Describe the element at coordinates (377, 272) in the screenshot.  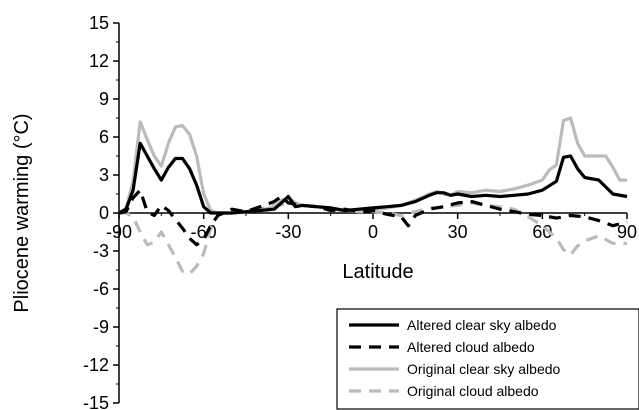
I see `x-axis-title: Latitude` at that location.